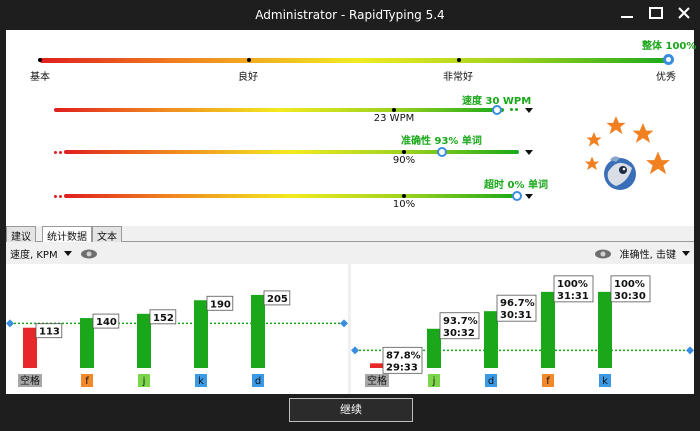 The height and width of the screenshot is (431, 700). What do you see at coordinates (647, 255) in the screenshot?
I see `right-metric-label: 准确性, 击键` at bounding box center [647, 255].